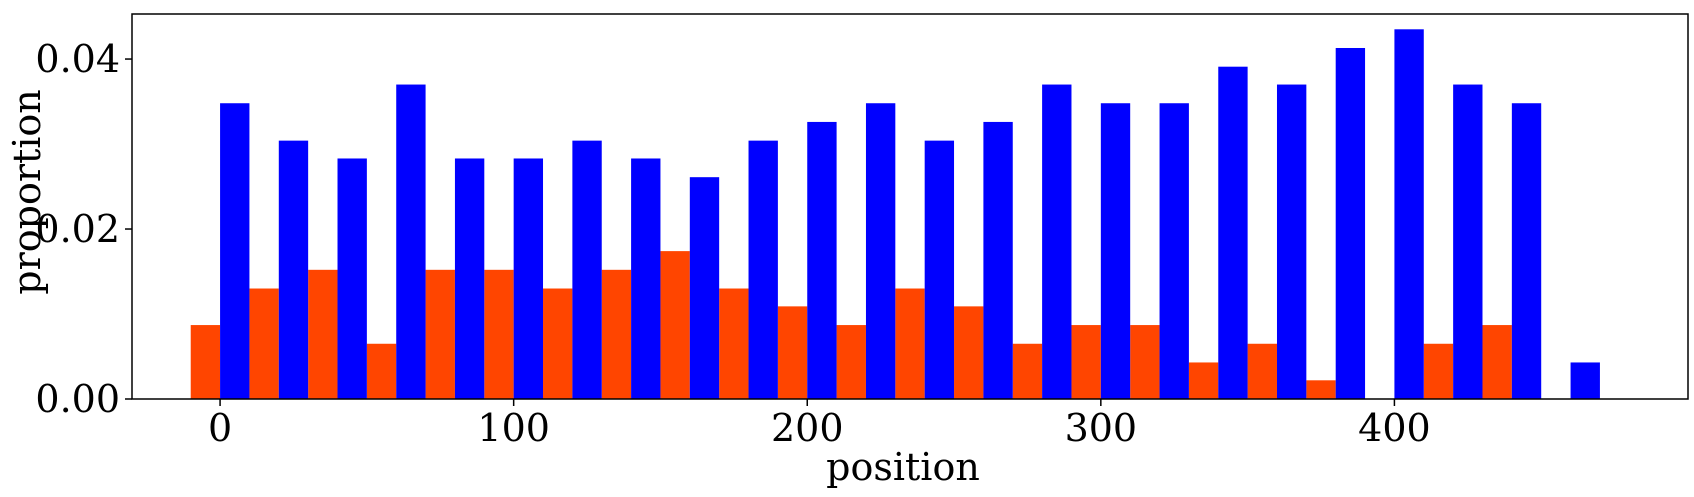 The width and height of the screenshot is (1694, 497). I want to click on x-tick-label: 400, so click(1394, 428).